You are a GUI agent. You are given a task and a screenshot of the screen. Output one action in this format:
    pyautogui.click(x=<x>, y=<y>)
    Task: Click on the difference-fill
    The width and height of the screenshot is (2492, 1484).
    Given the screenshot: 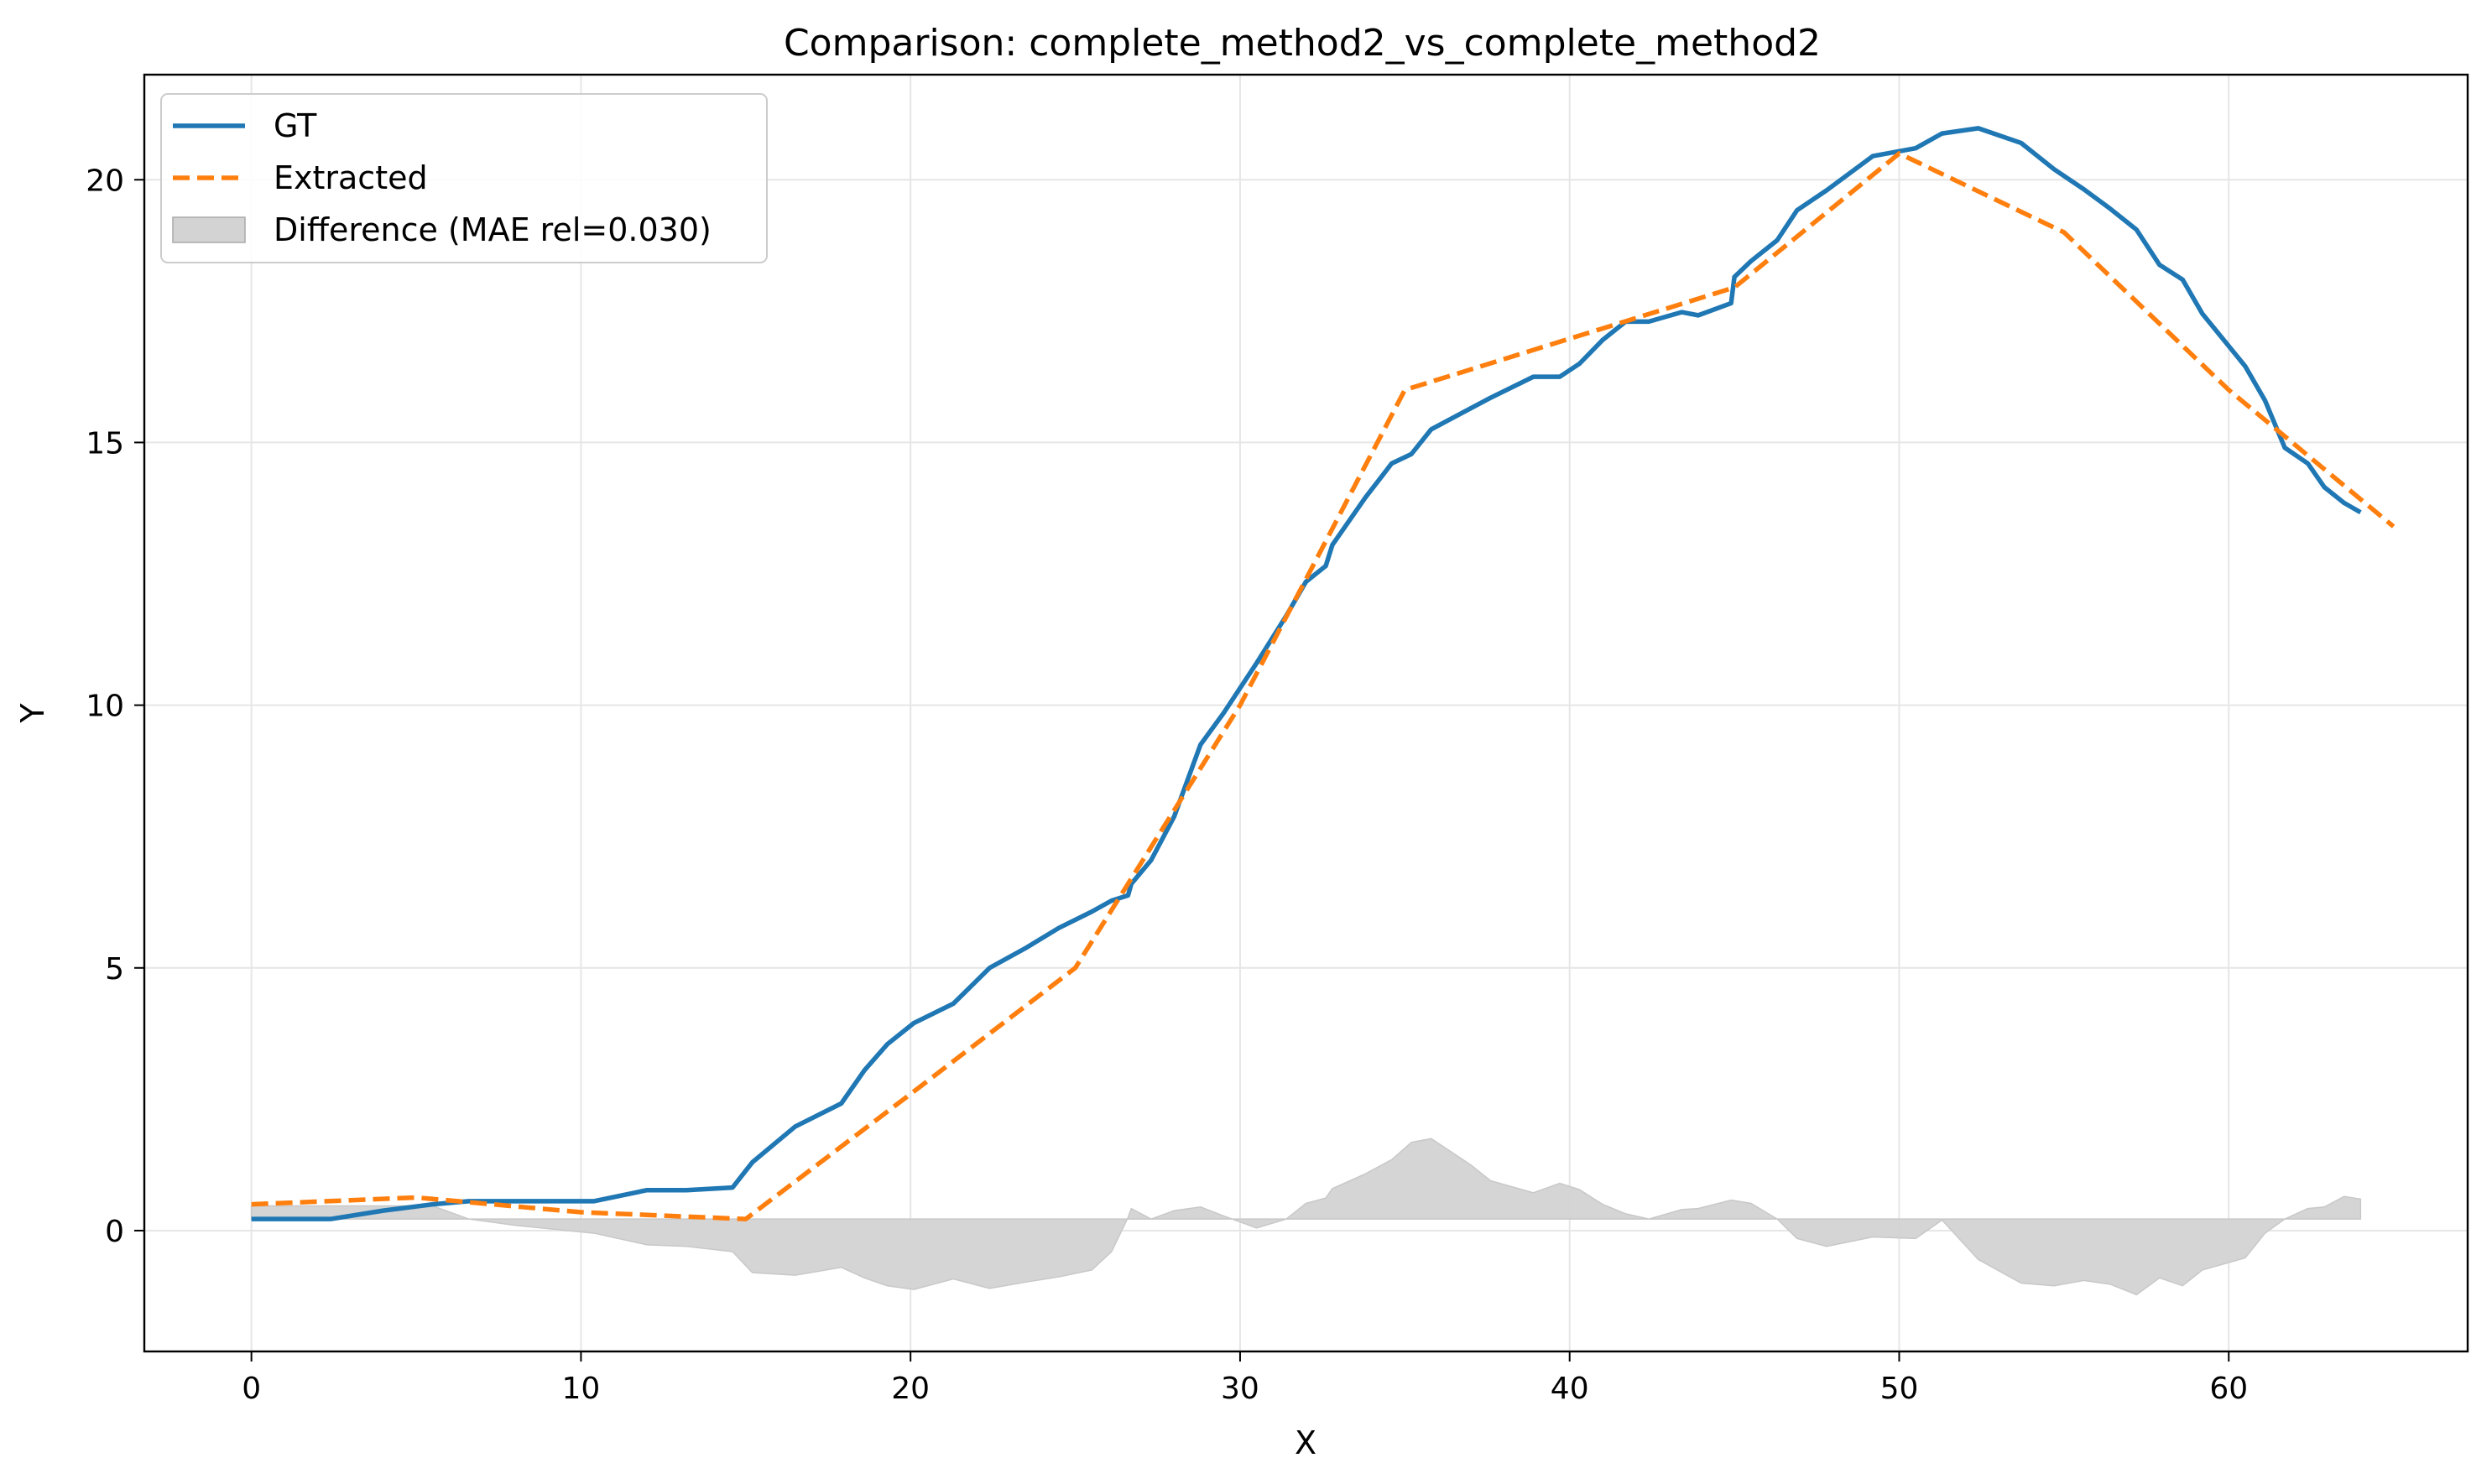 What is the action you would take?
    pyautogui.click(x=1306, y=1217)
    